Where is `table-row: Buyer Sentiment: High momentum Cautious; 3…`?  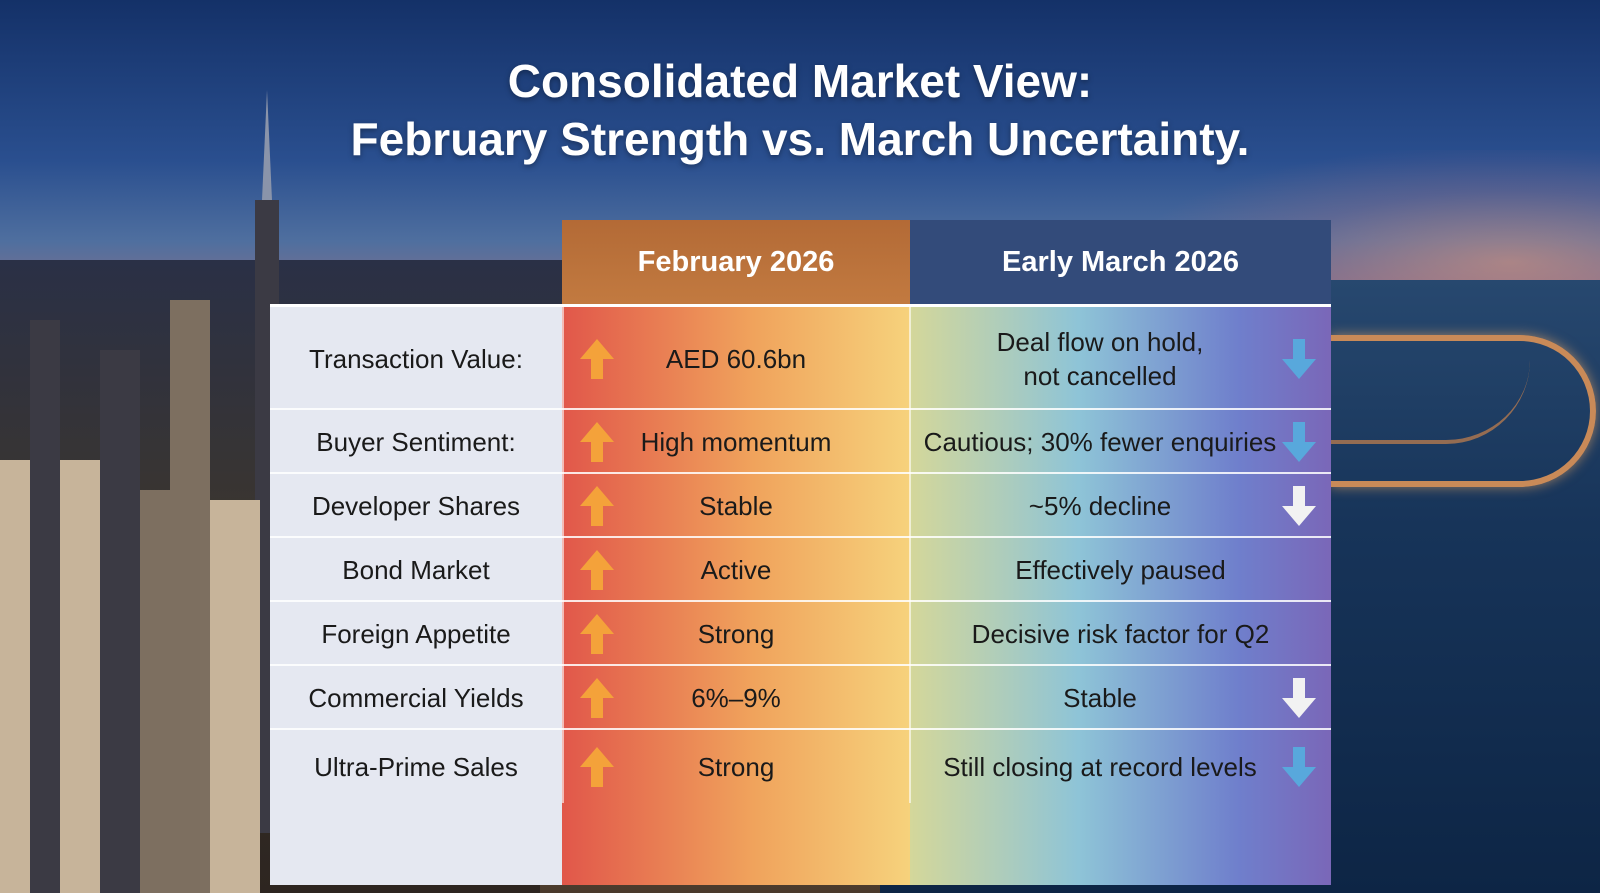 table-row: Buyer Sentiment: High momentum Cautious; 3… is located at coordinates (800, 442).